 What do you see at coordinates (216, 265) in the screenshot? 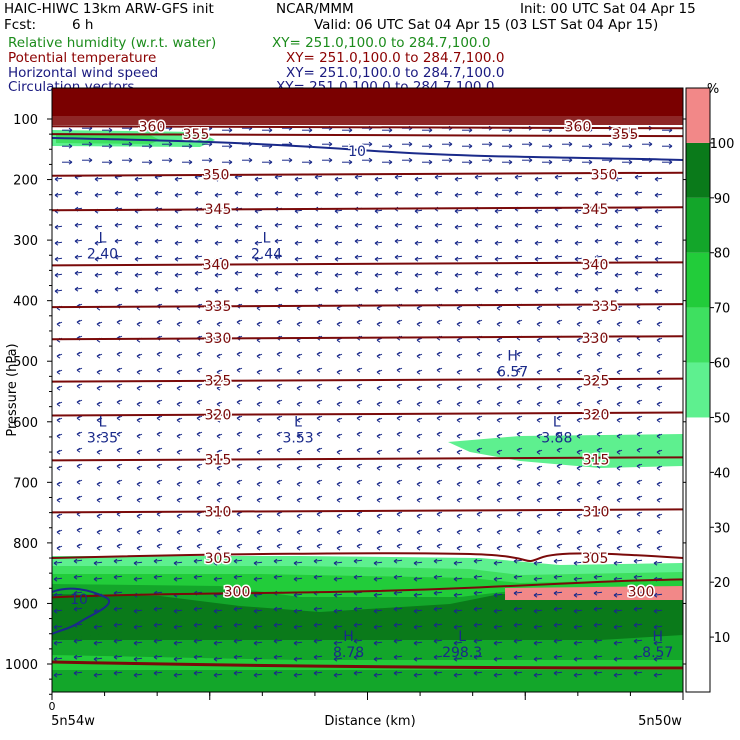
I see `theta-label: 340` at bounding box center [216, 265].